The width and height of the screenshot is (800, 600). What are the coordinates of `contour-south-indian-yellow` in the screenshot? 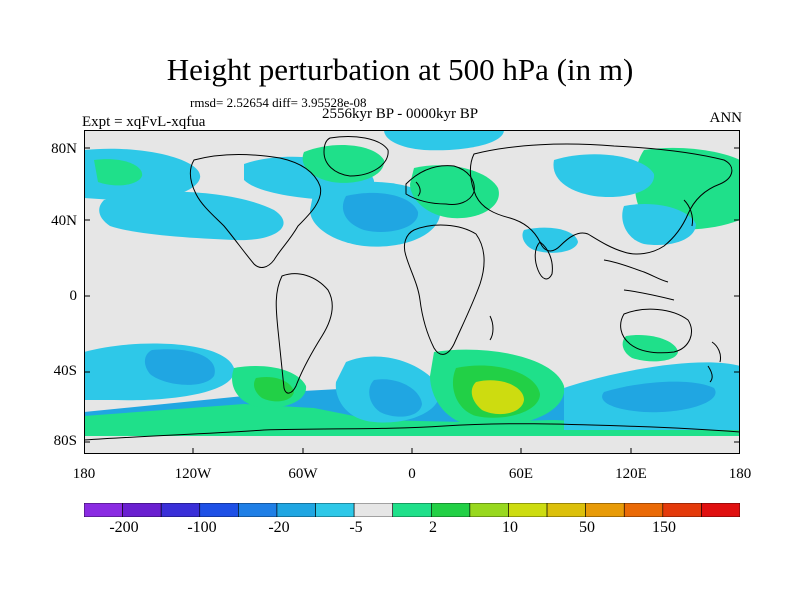 It's located at (497, 397).